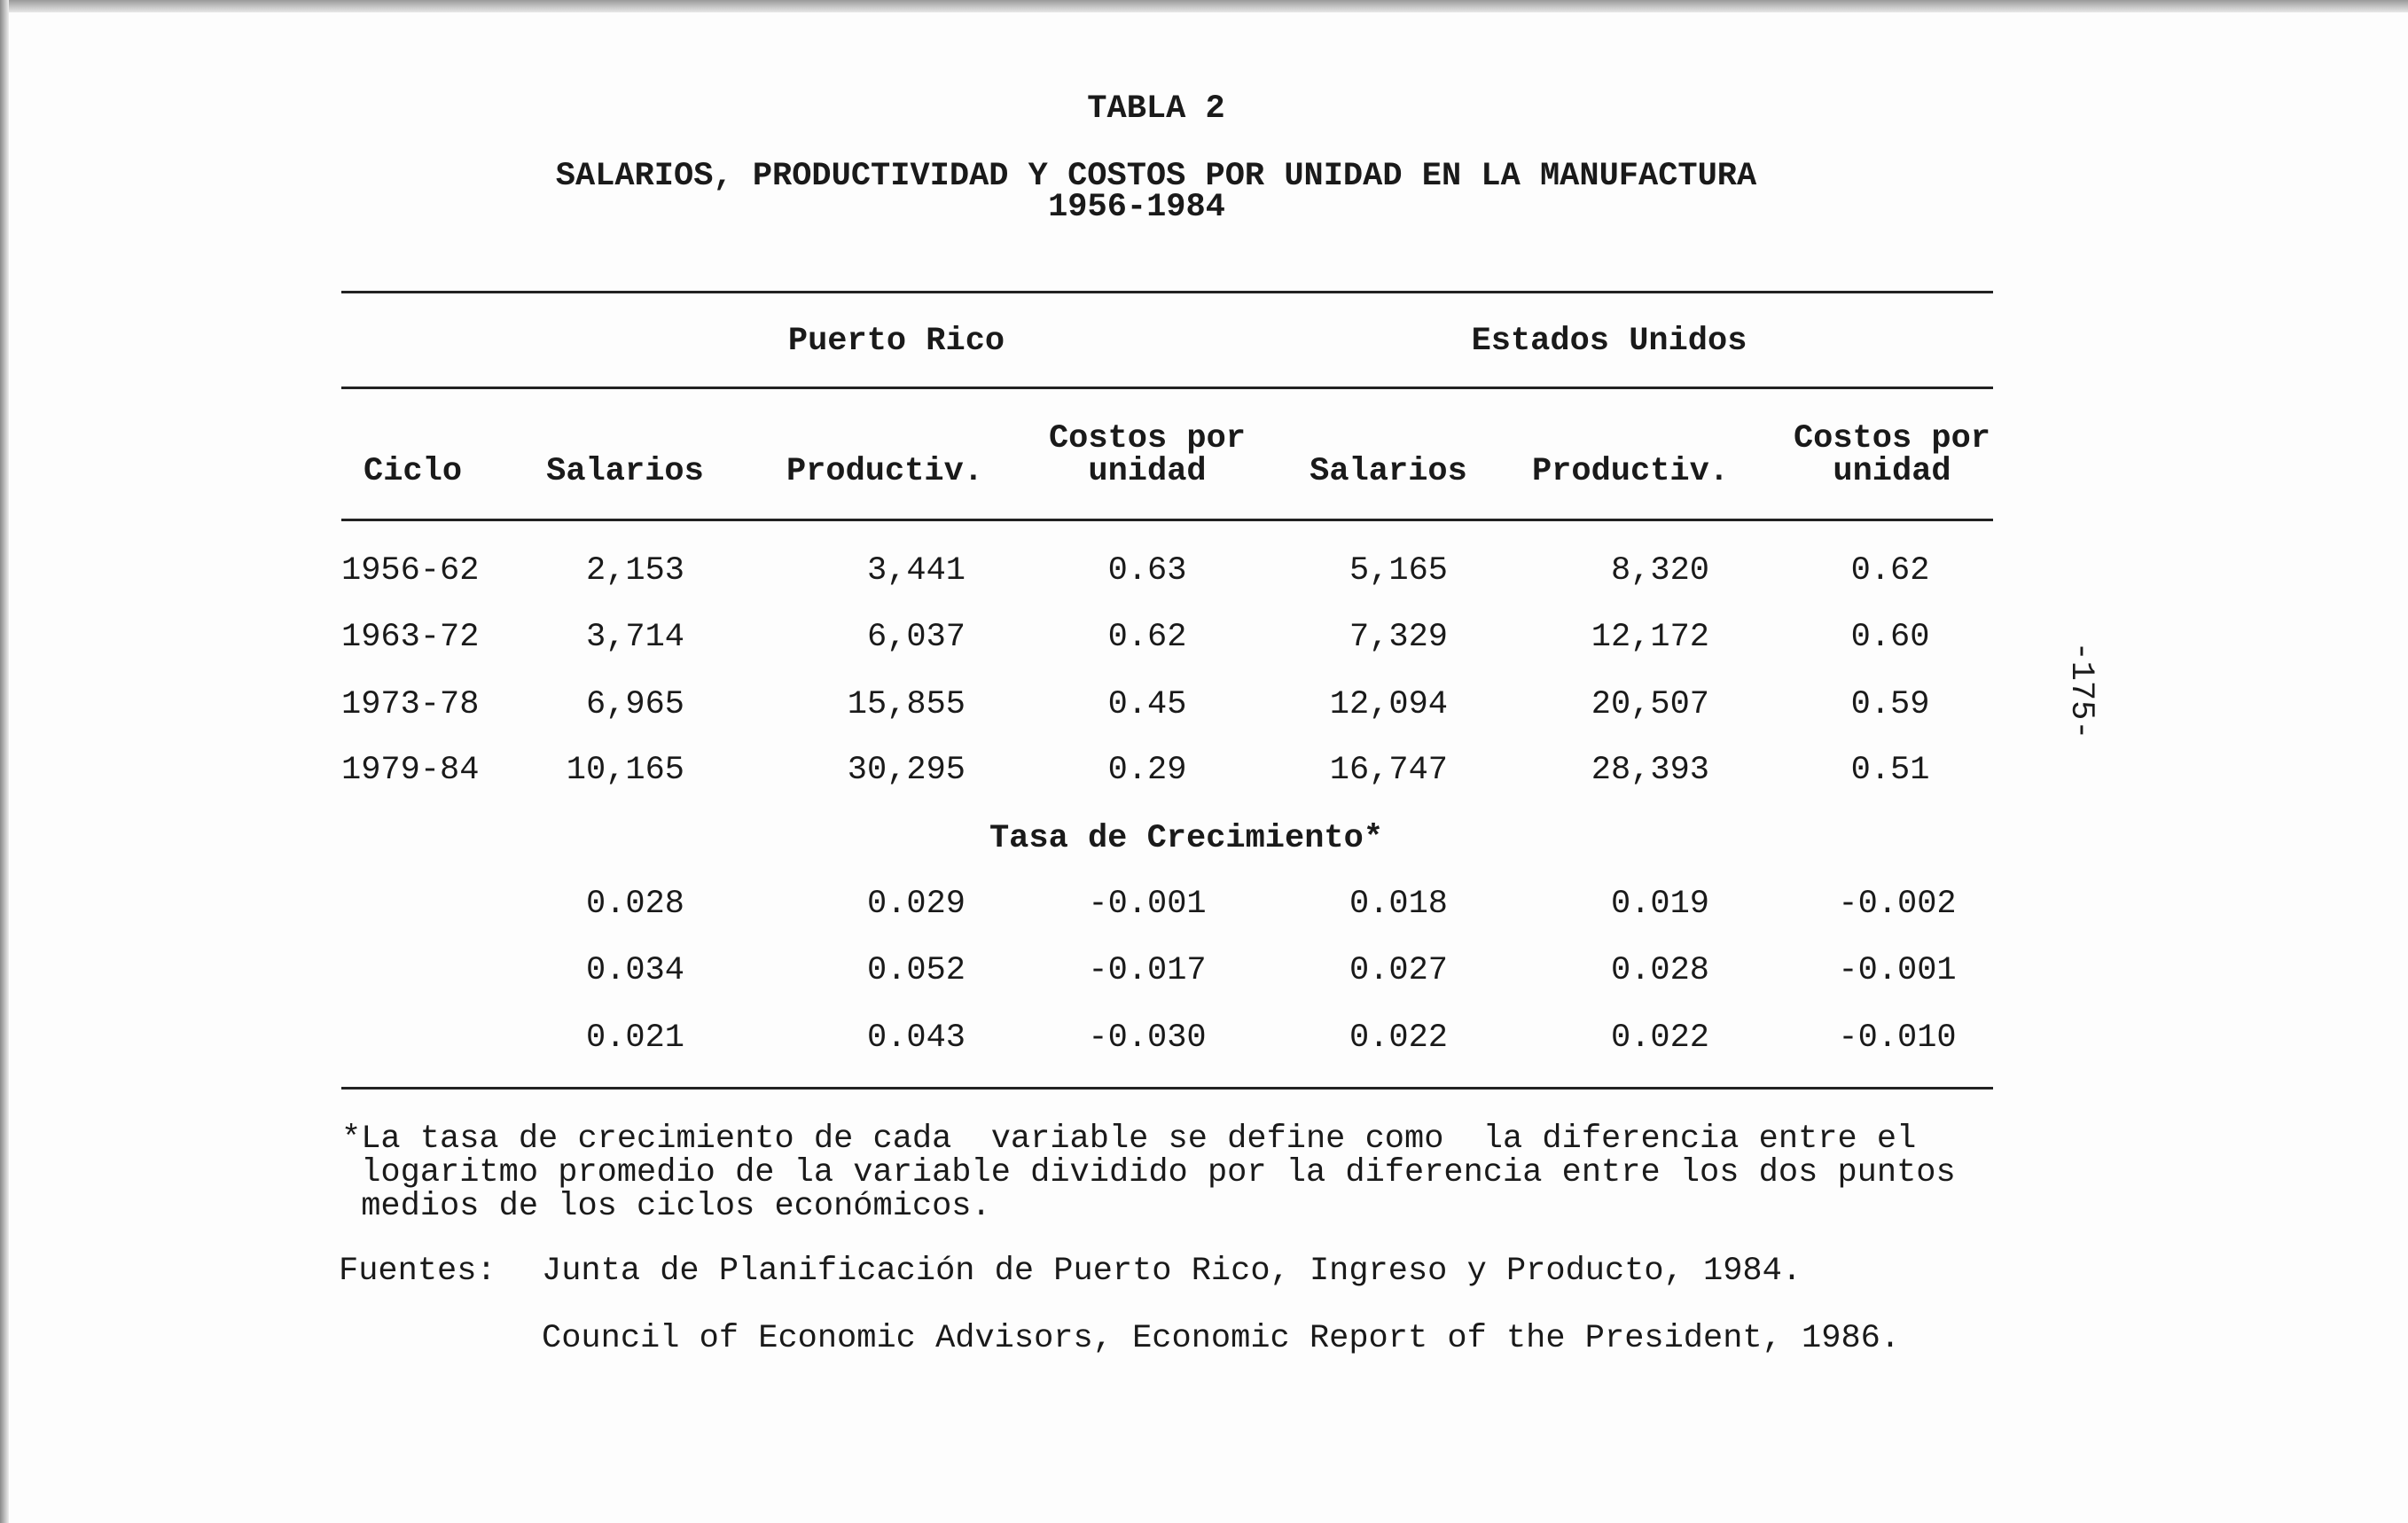 Image resolution: width=2408 pixels, height=1523 pixels. I want to click on growth-heading: Tasa de Crecimiento*, so click(1186, 838).